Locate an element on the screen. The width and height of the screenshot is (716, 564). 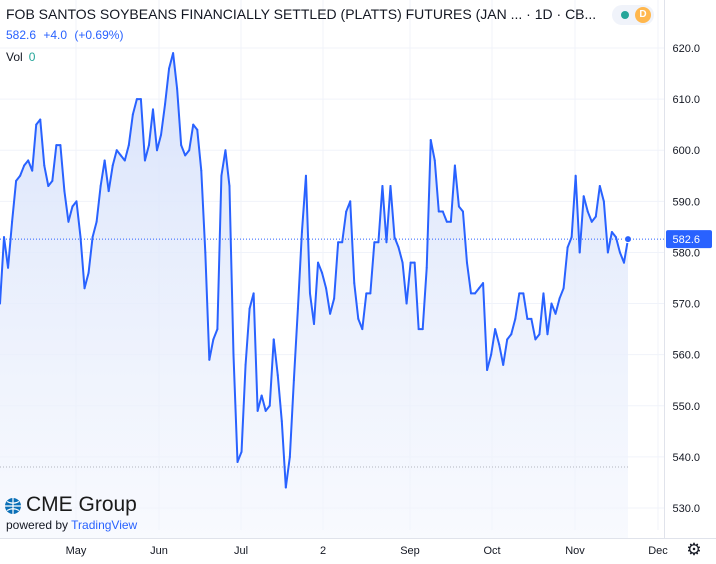
delayed-icon: D is located at coordinates (643, 15).